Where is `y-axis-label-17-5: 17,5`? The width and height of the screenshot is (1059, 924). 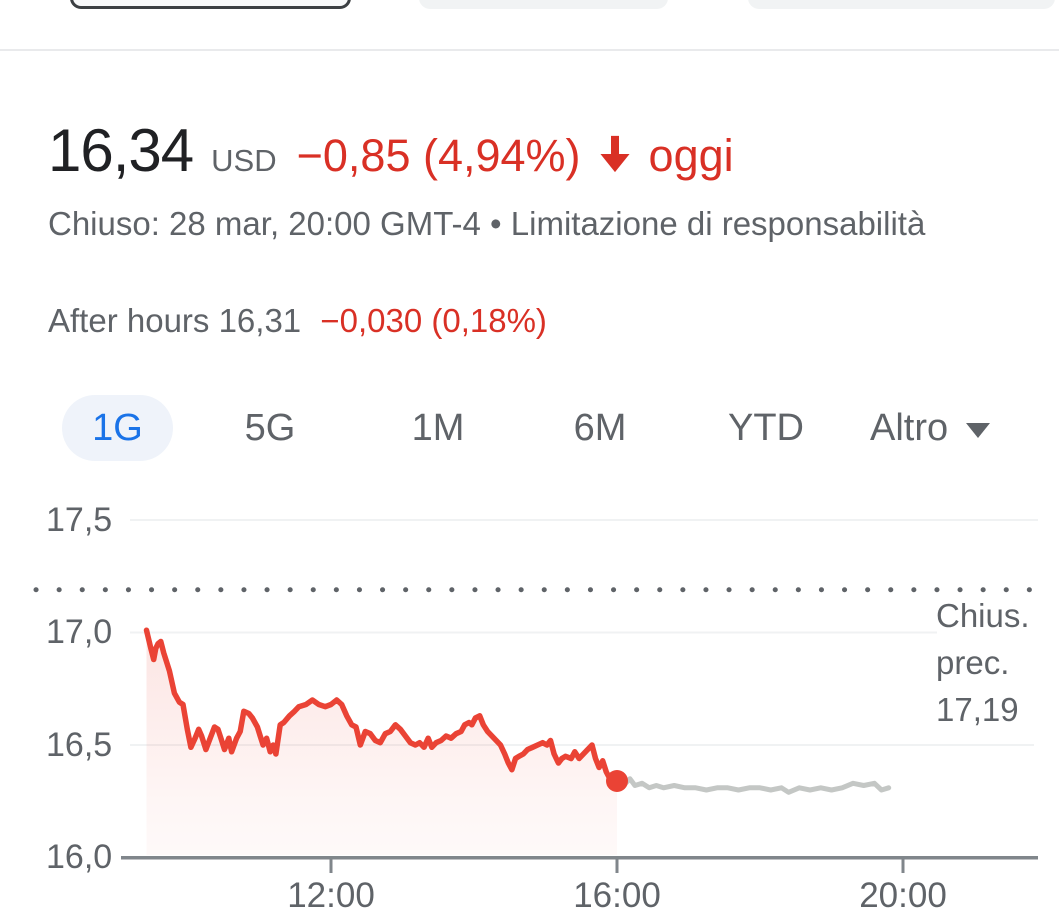
y-axis-label-17-5: 17,5 is located at coordinates (79, 520).